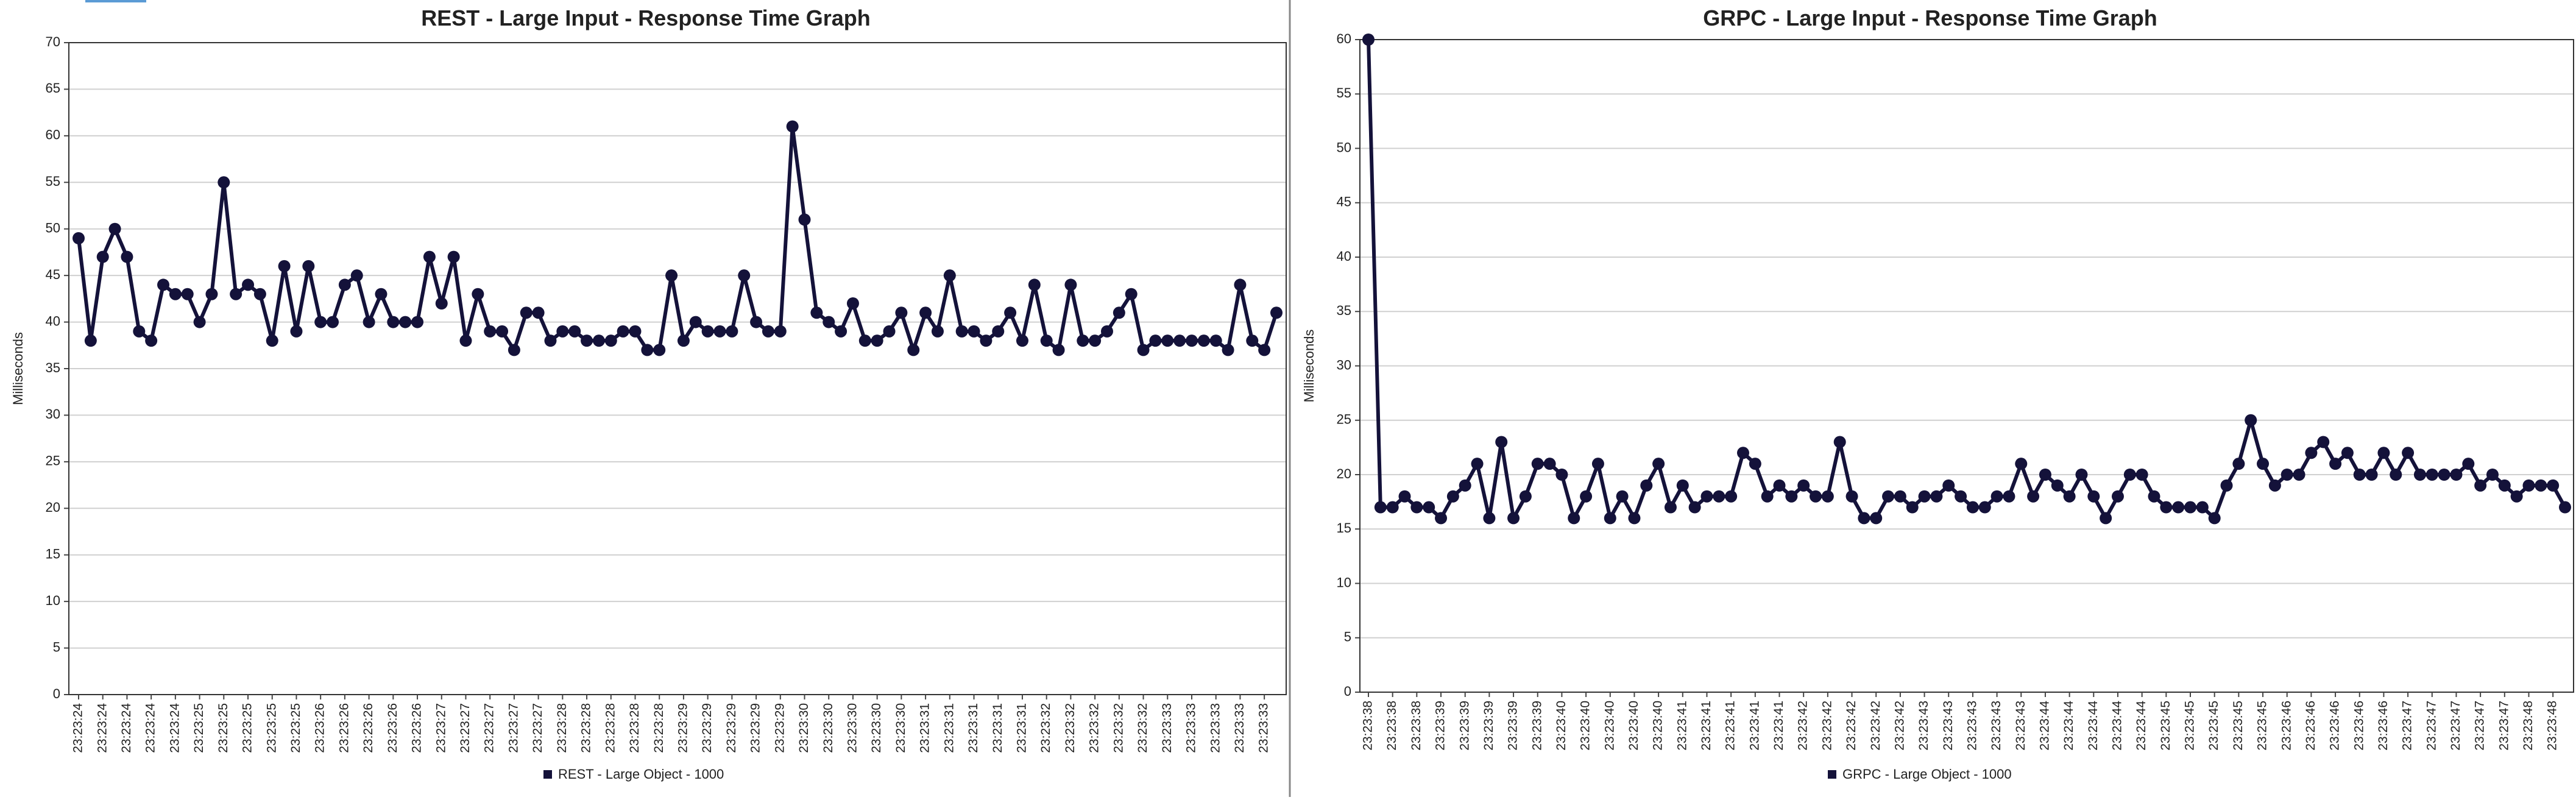  I want to click on y-tick-label: 25, so click(53, 461).